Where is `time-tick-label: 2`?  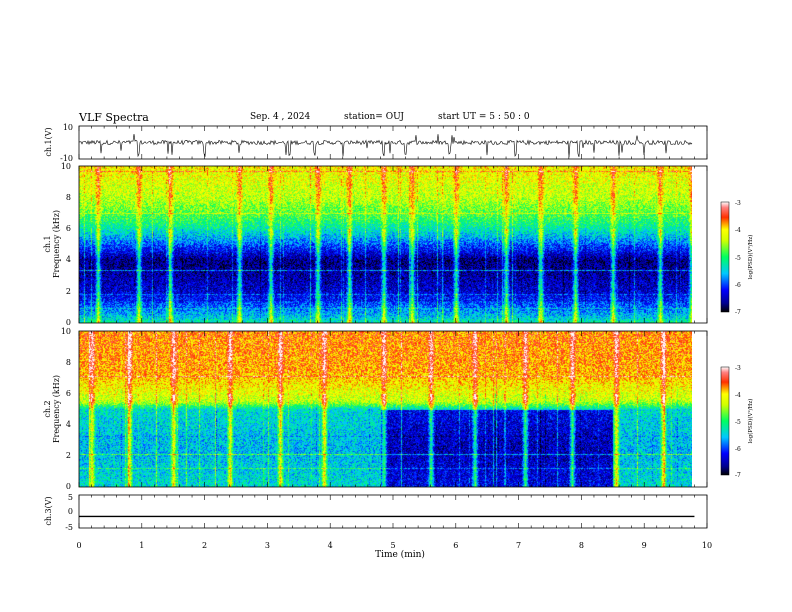
time-tick-label: 2 is located at coordinates (204, 545).